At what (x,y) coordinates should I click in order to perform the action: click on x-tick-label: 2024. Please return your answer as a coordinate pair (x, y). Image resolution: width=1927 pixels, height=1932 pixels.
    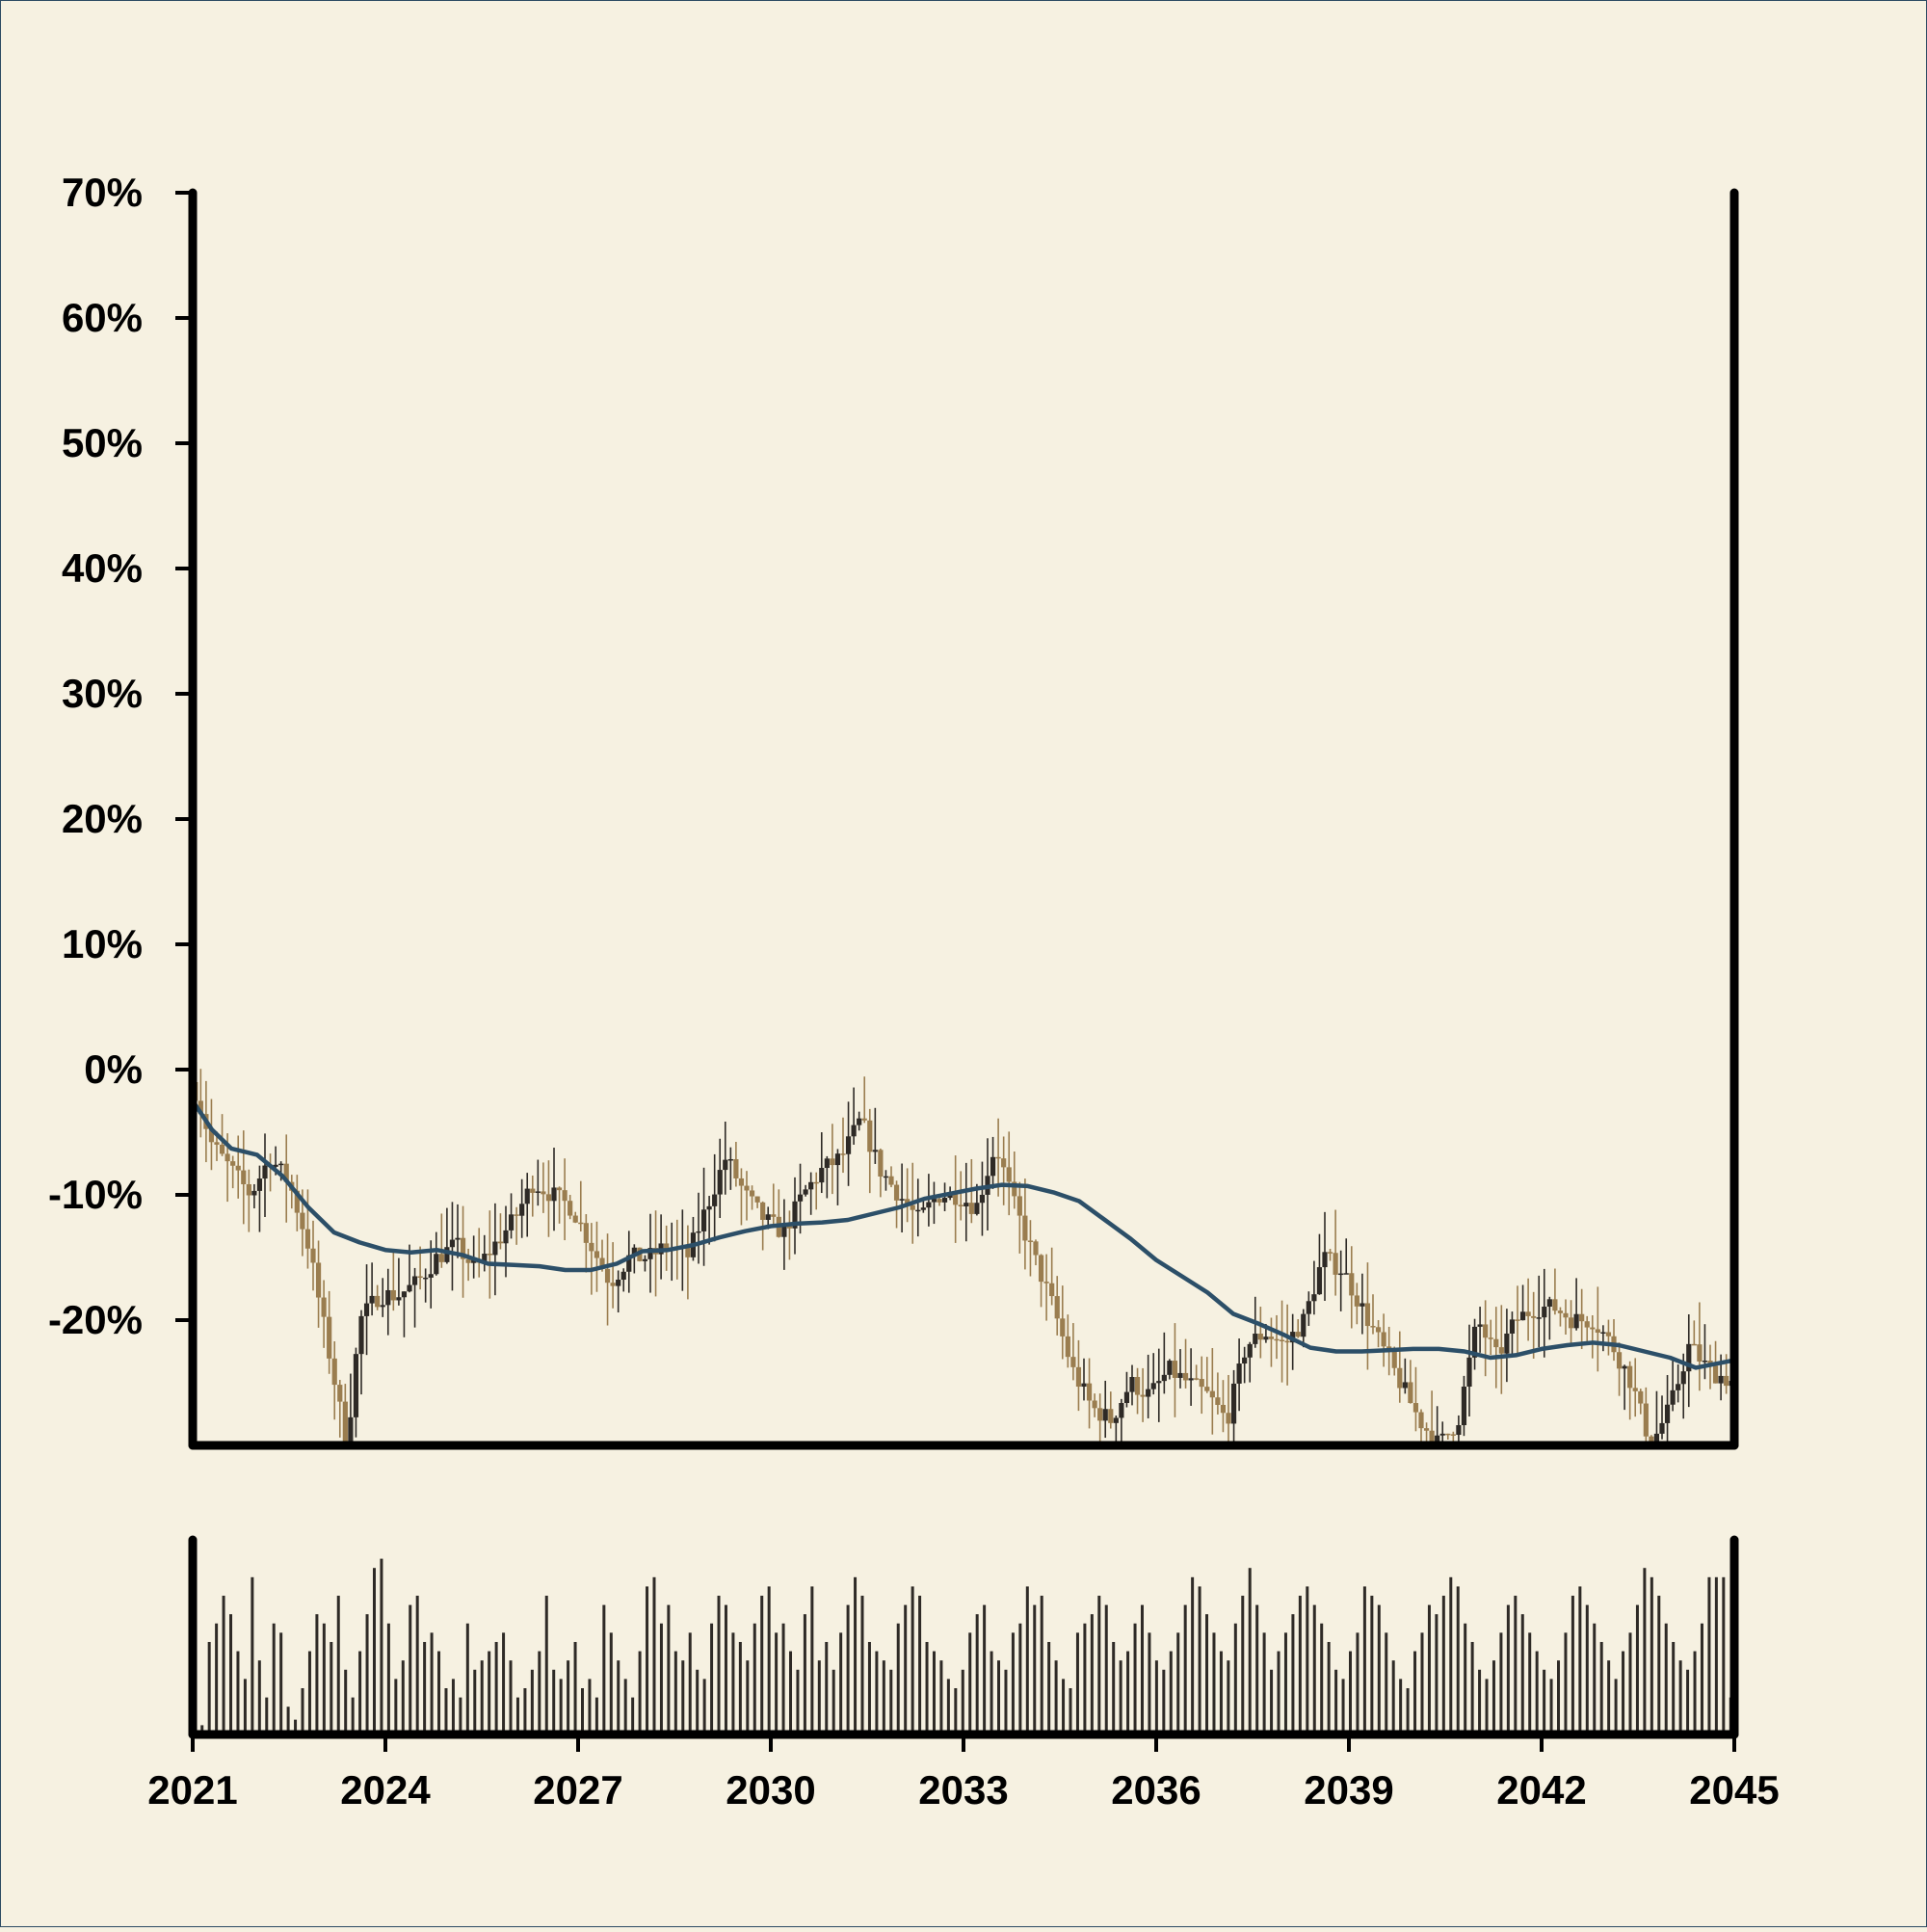
    Looking at the image, I should click on (385, 1790).